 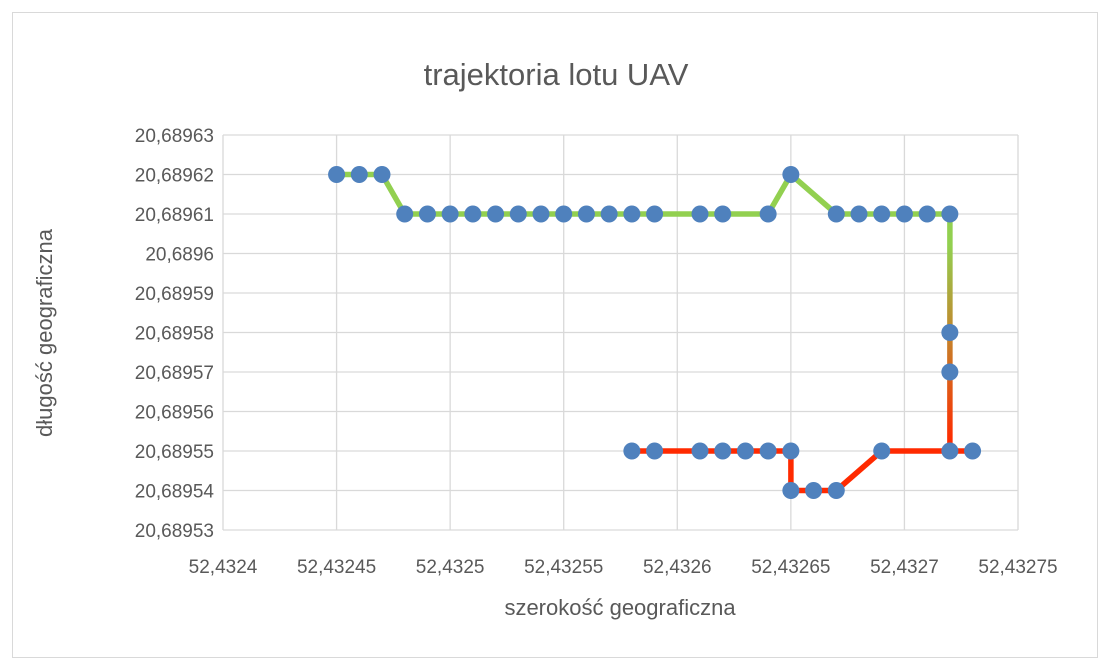 I want to click on y-tick-label: 20,6896, so click(x=179, y=255).